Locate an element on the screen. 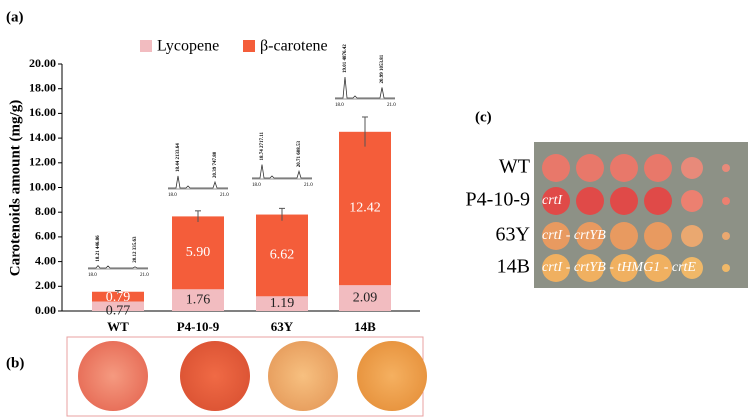 The height and width of the screenshot is (418, 750). y-tick-label: 20.00 is located at coordinates (42, 63).